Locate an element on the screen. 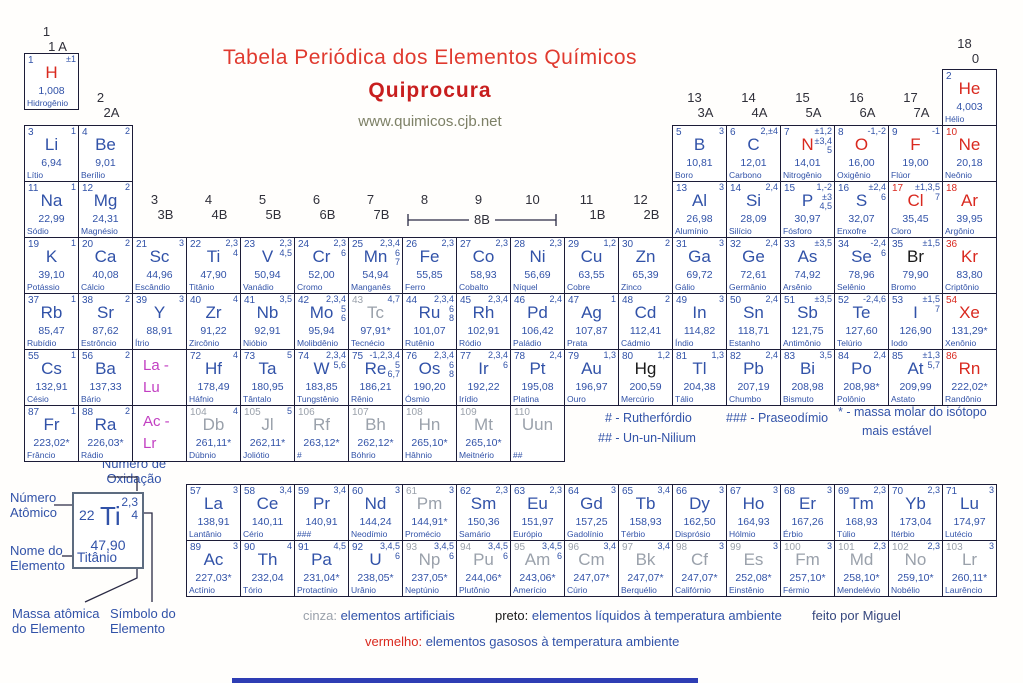 This screenshot has width=1023, height=683. element-cell-Cm: 96 3,4 Cm 247,07* Cúrio is located at coordinates (591, 568).